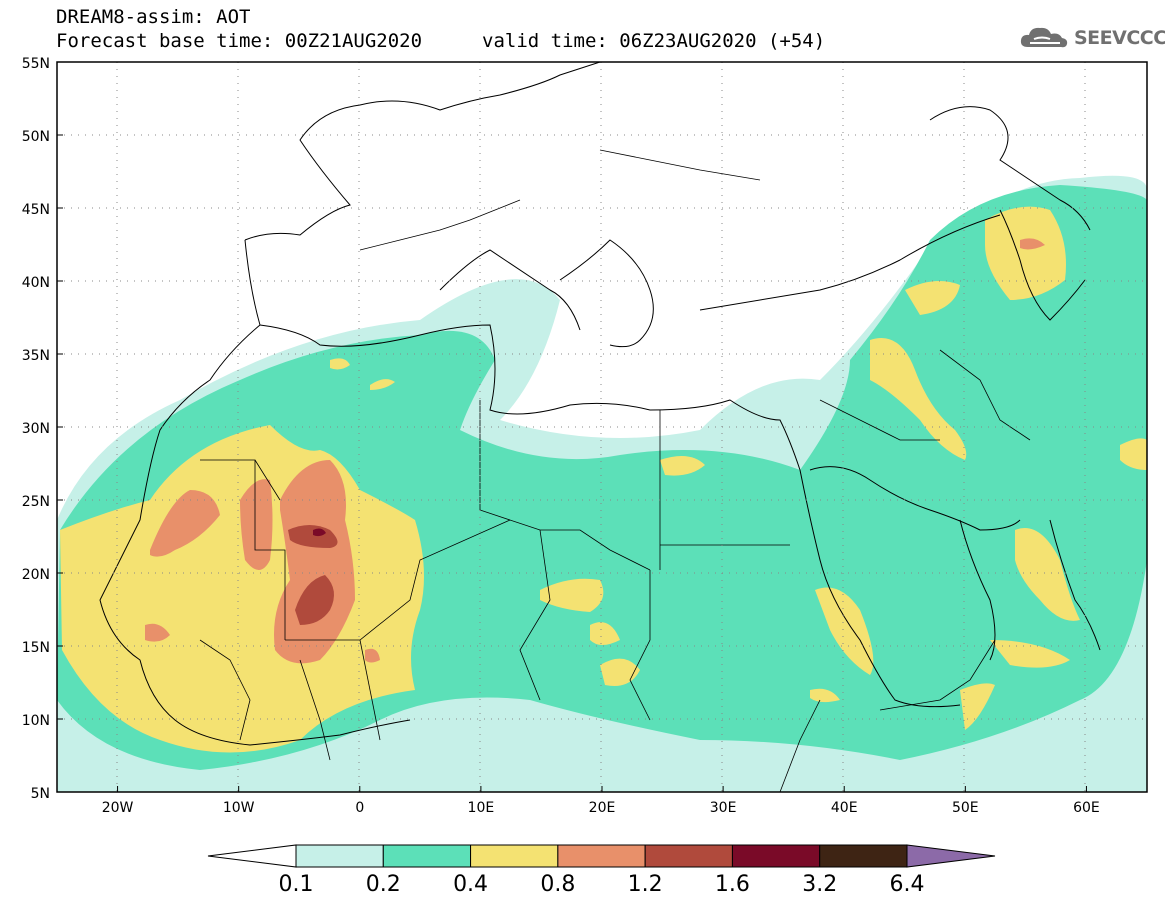 Image resolution: width=1165 pixels, height=905 pixels. Describe the element at coordinates (36, 575) in the screenshot. I see `lat-tick-label: 20N` at that location.